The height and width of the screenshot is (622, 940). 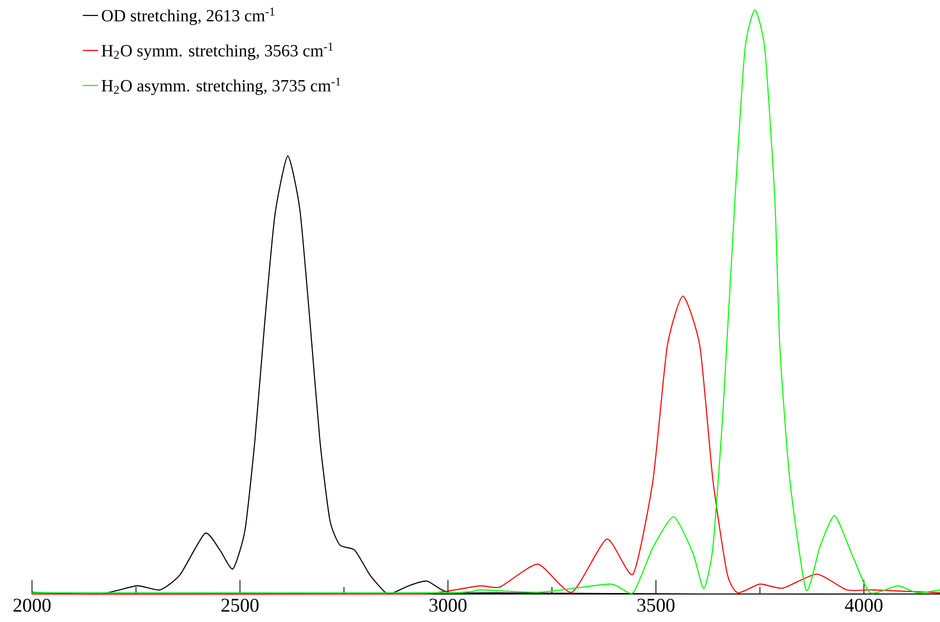 What do you see at coordinates (240, 605) in the screenshot?
I see `x-tick-label: 2500` at bounding box center [240, 605].